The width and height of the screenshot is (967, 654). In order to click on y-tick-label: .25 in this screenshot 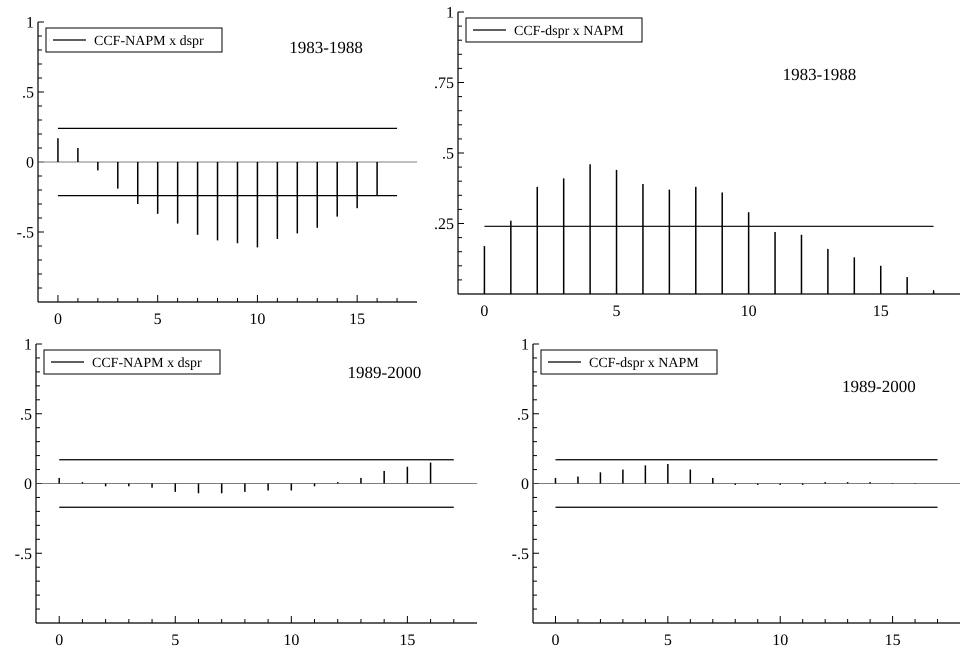, I will do `click(444, 225)`.